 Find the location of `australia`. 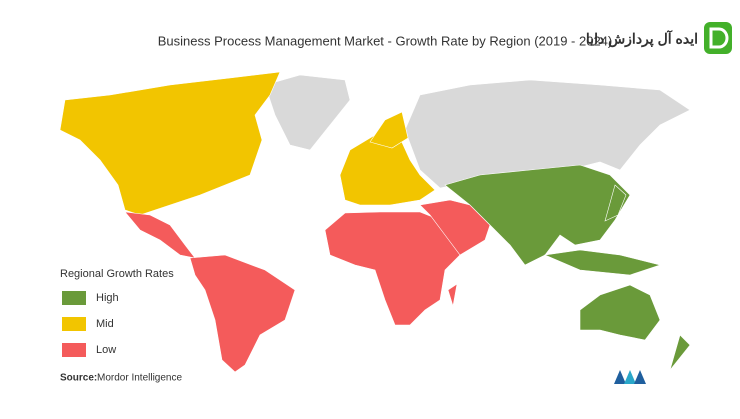

australia is located at coordinates (620, 312).